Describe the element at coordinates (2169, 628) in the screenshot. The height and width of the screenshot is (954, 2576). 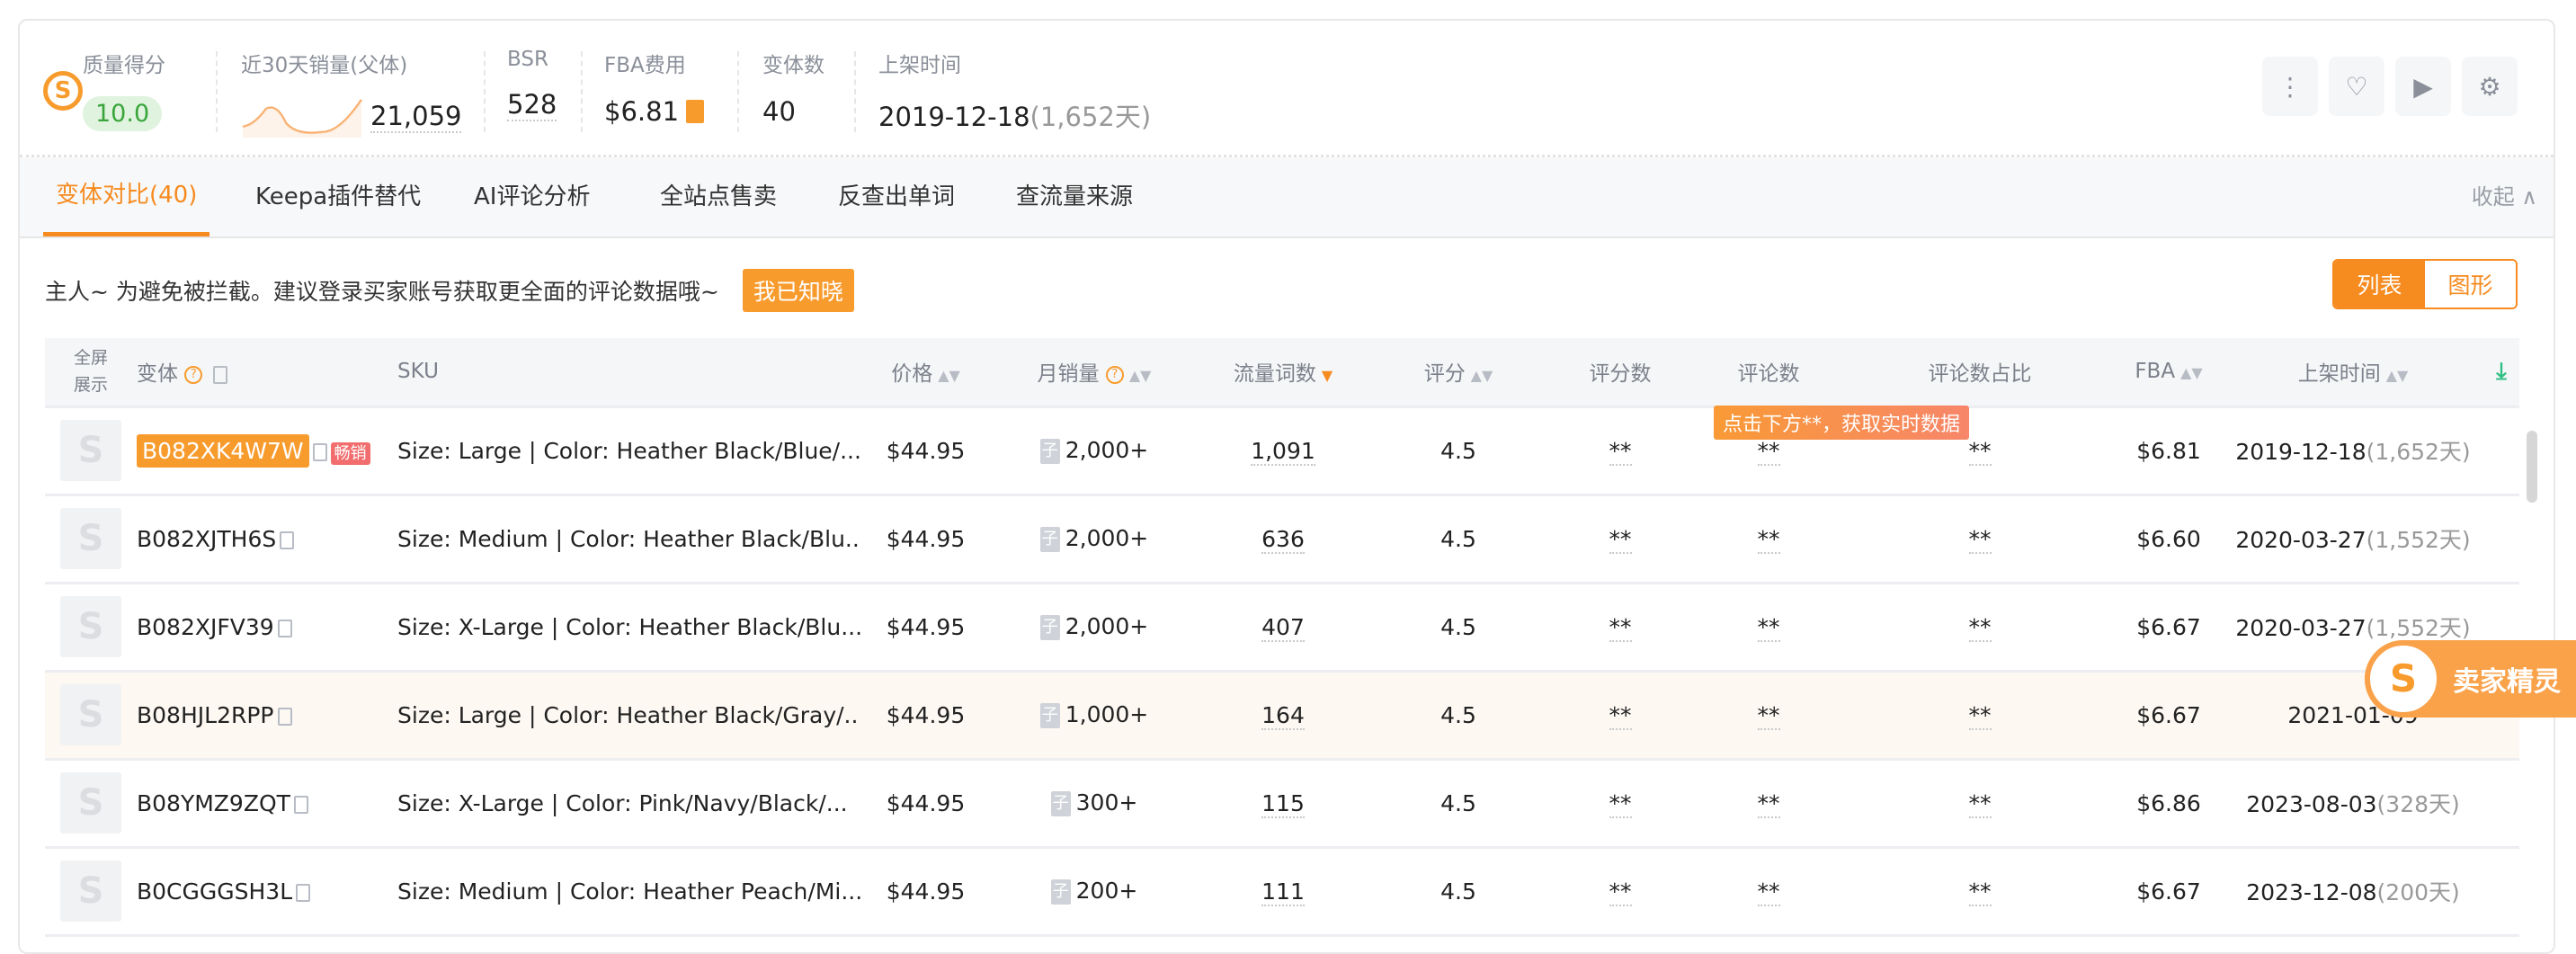
I see `fba-cell: $6.67` at that location.